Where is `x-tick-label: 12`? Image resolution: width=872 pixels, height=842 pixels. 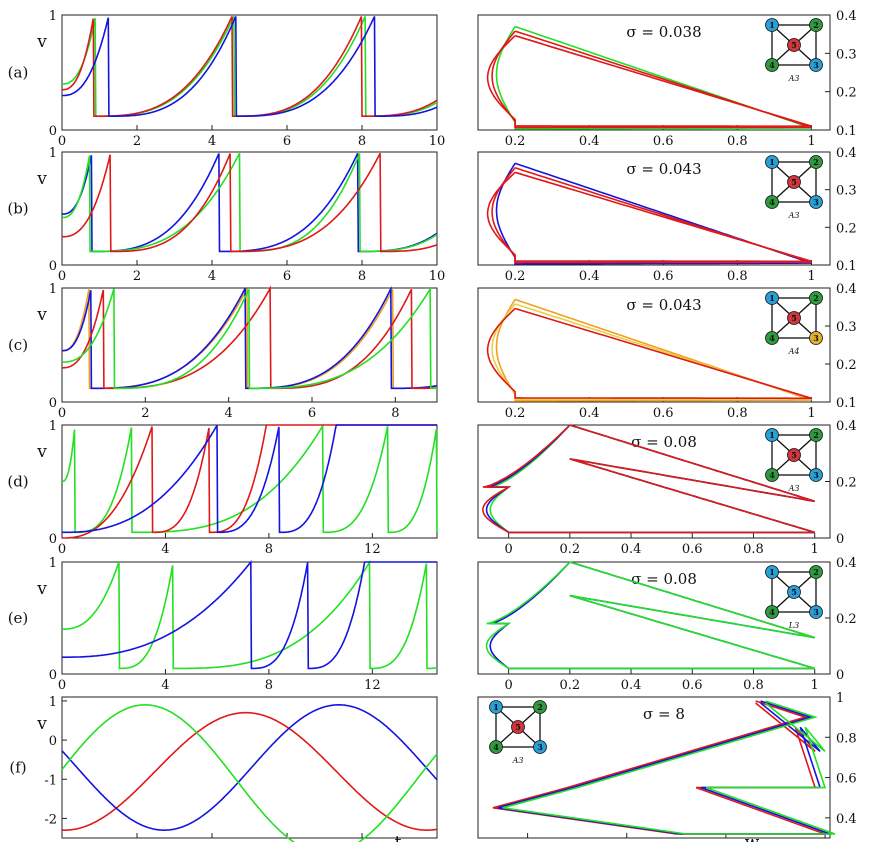
x-tick-label: 12 is located at coordinates (372, 685).